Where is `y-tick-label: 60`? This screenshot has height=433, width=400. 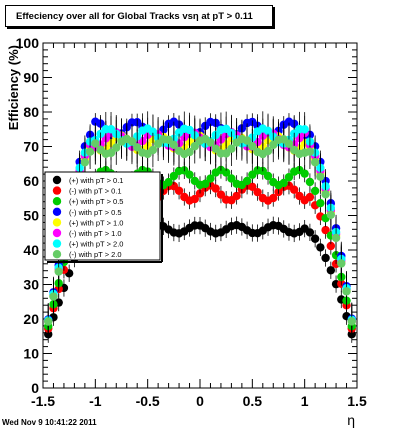 y-tick-label: 60 is located at coordinates (31, 181).